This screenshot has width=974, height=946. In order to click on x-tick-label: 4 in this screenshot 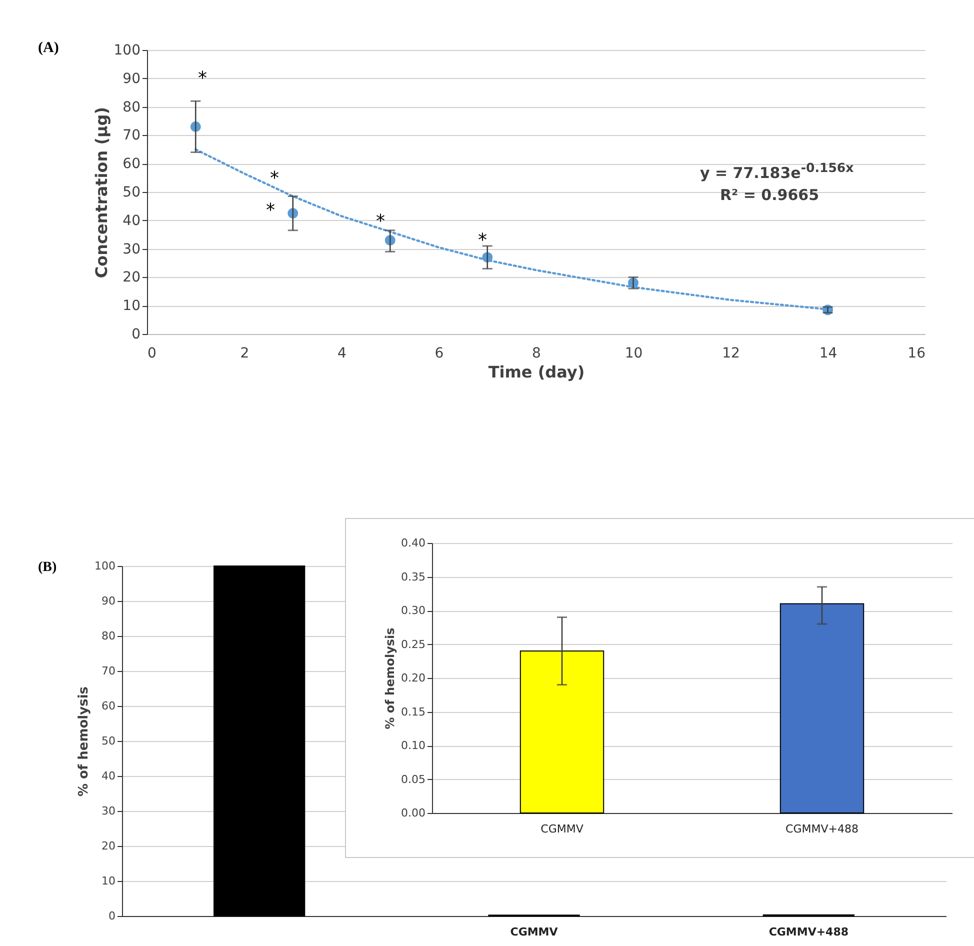, I will do `click(342, 354)`.